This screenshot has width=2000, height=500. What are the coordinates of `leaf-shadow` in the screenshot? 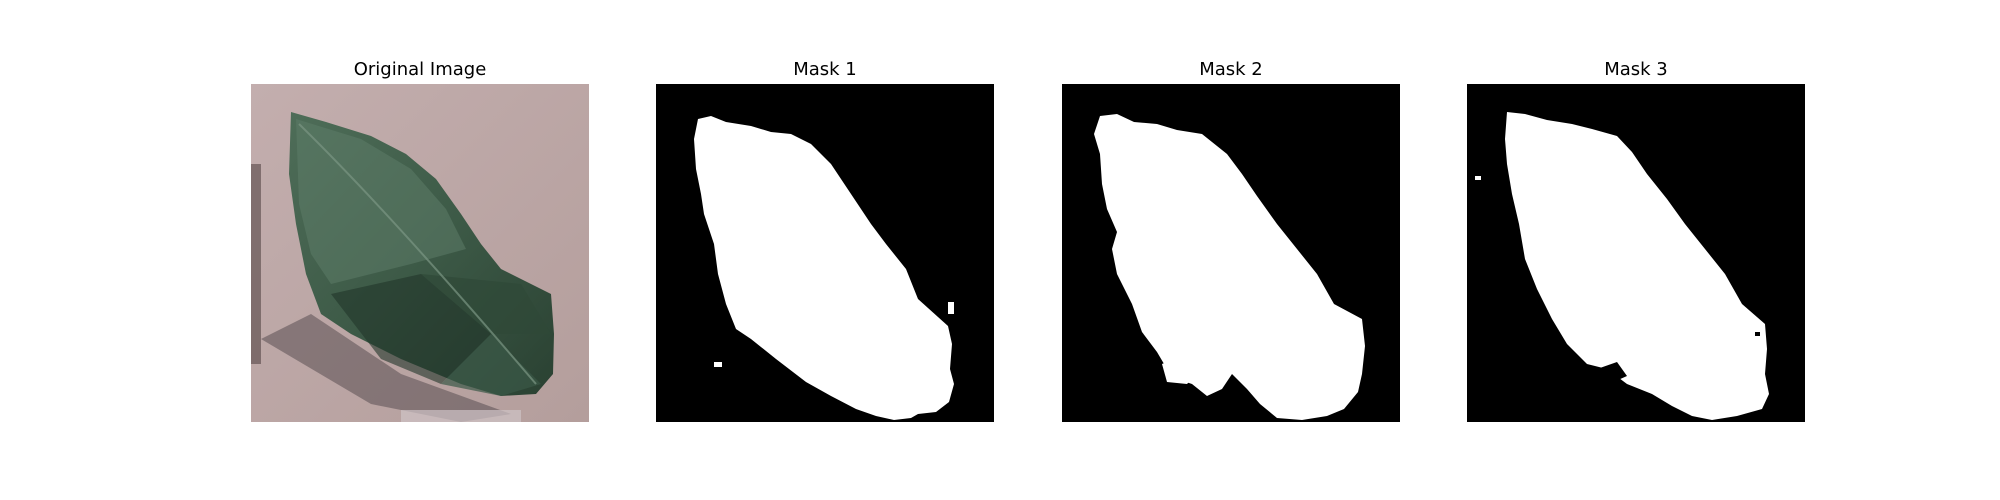 It's located at (386, 368).